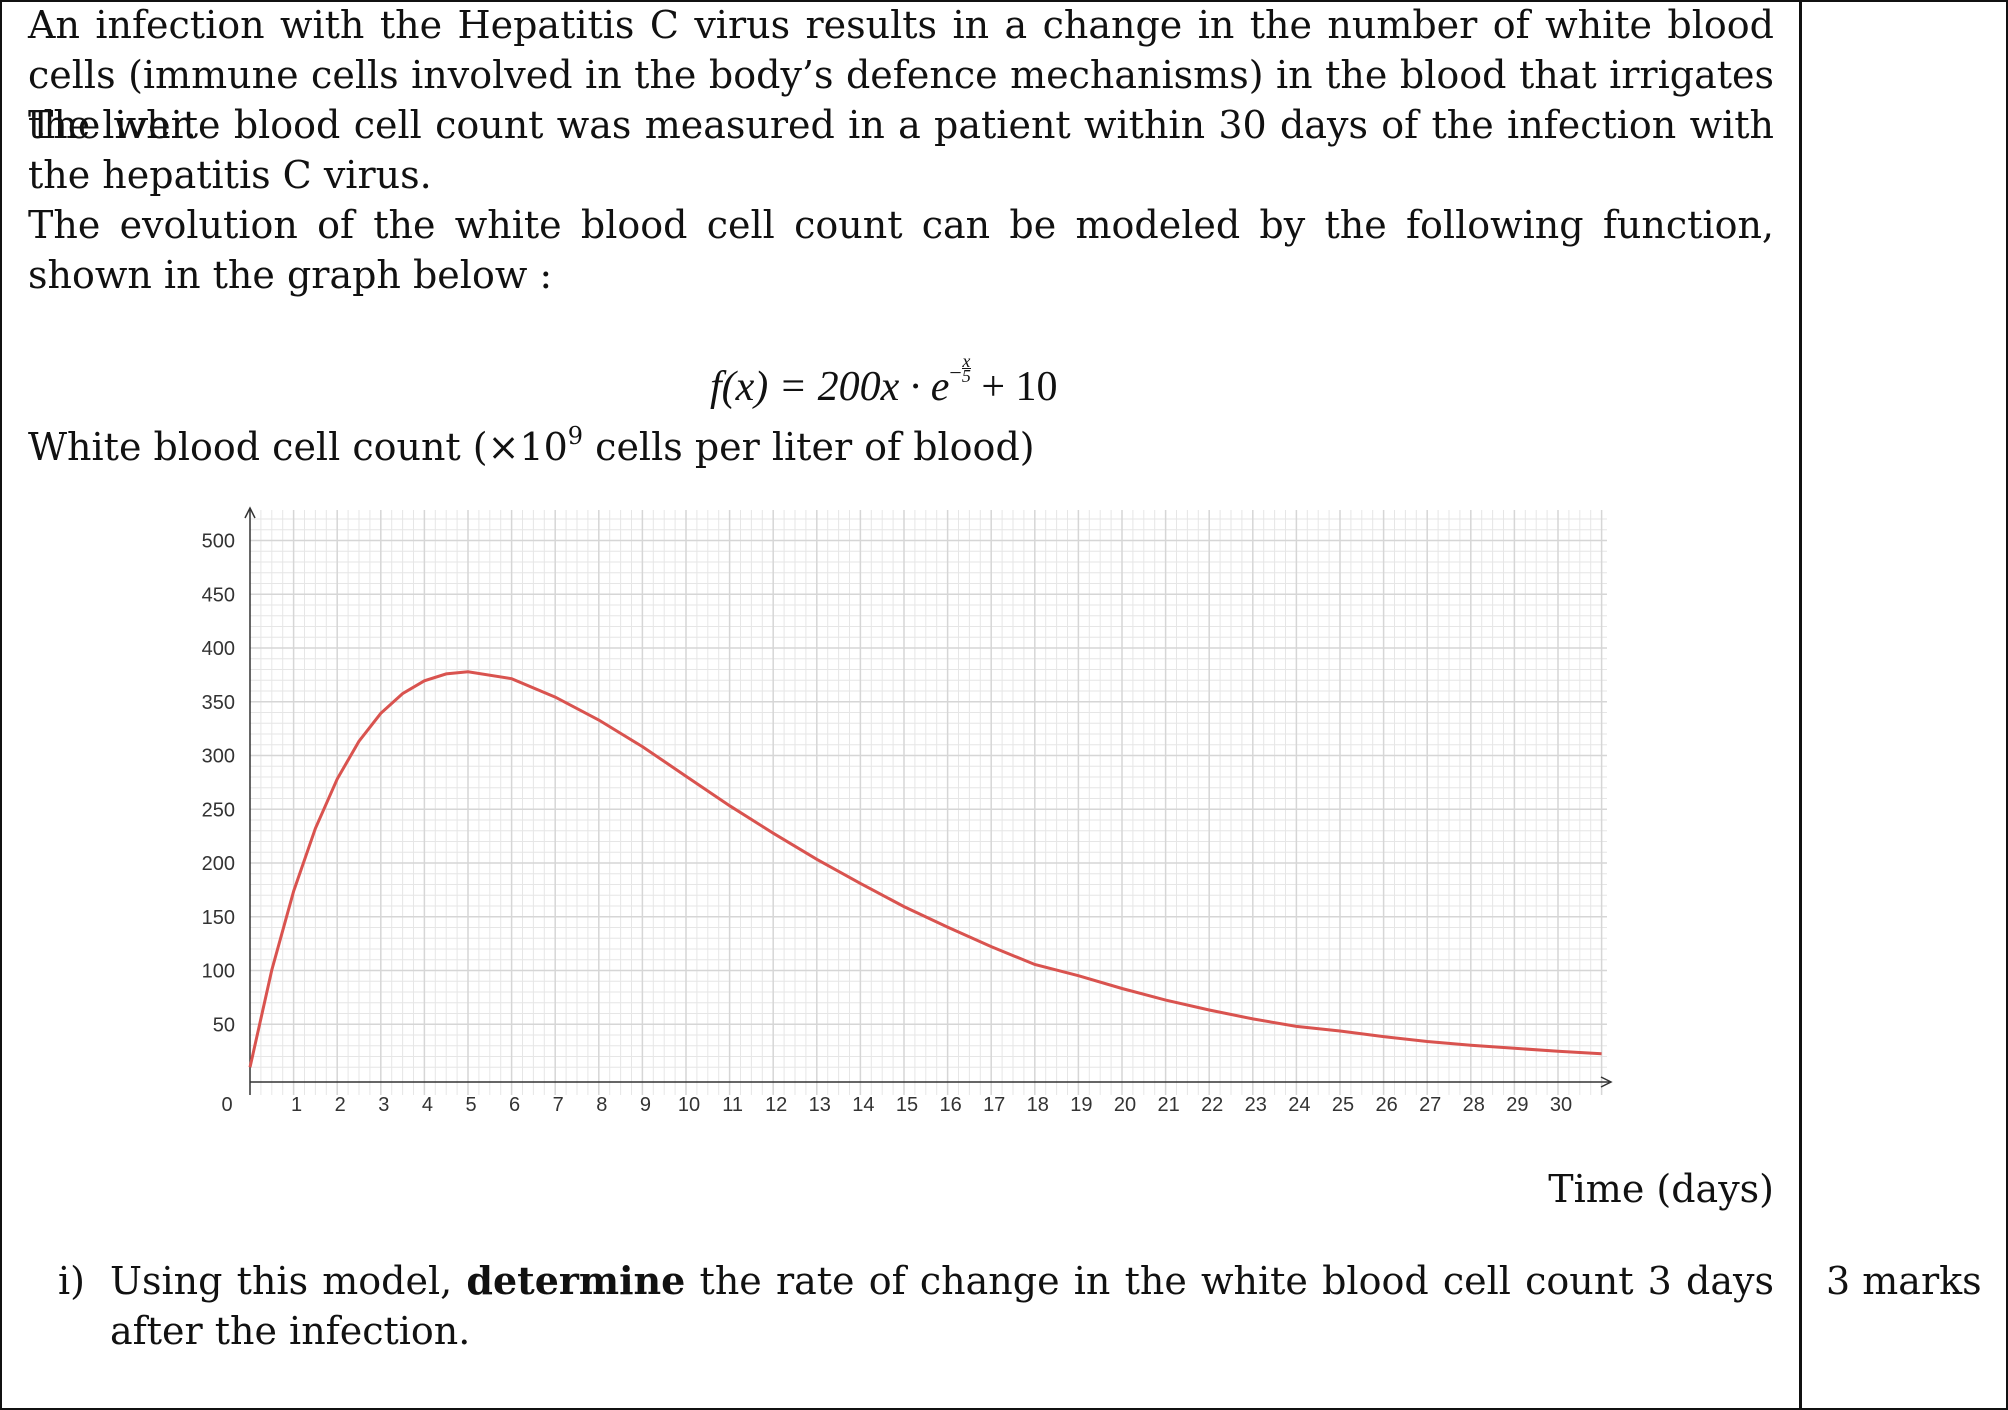 The height and width of the screenshot is (1410, 2008). What do you see at coordinates (1168, 1105) in the screenshot?
I see `x-tick-label: 21` at bounding box center [1168, 1105].